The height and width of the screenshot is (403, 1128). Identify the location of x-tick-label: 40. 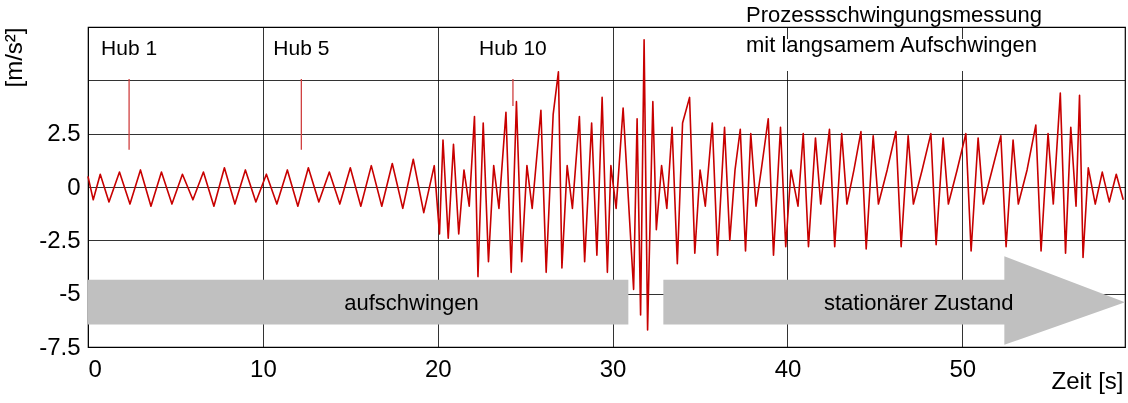
(788, 368).